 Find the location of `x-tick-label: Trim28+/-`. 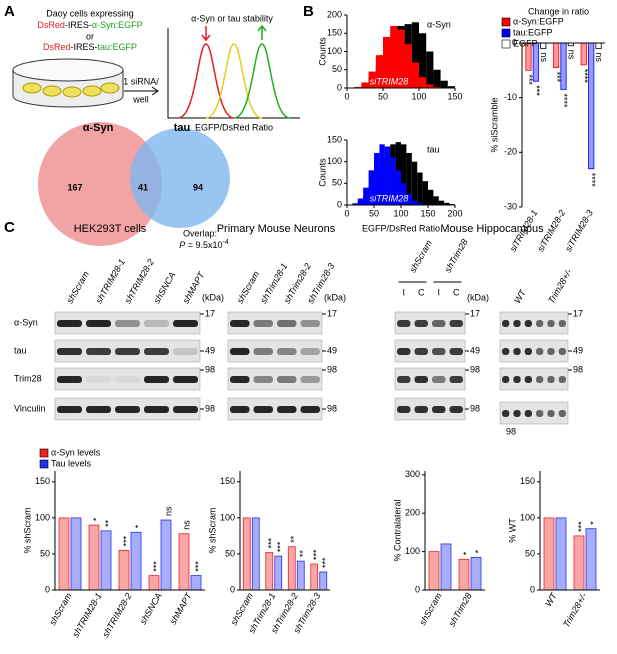

x-tick-label: Trim28+/- is located at coordinates (575, 610).